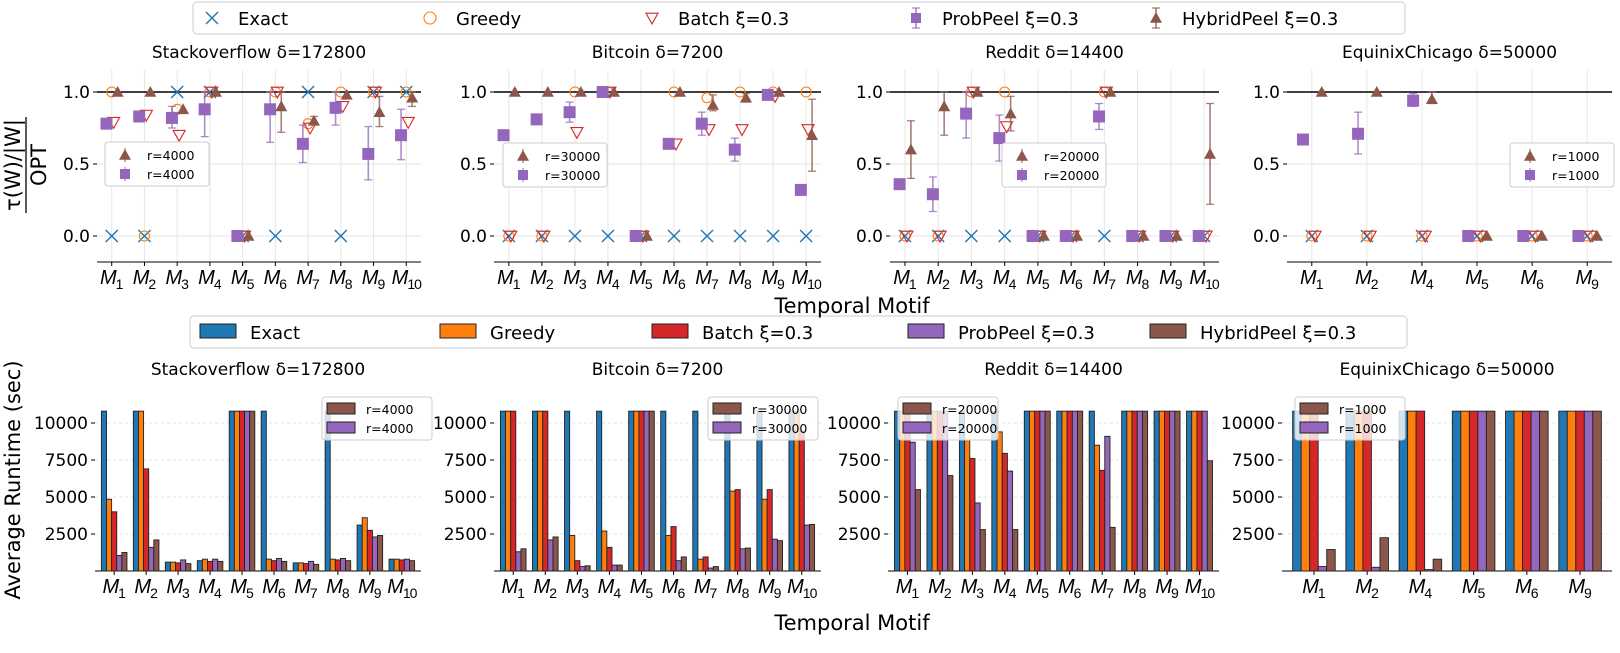 This screenshot has width=1620, height=653. Describe the element at coordinates (1038, 279) in the screenshot. I see `tick-label-x: M5` at that location.